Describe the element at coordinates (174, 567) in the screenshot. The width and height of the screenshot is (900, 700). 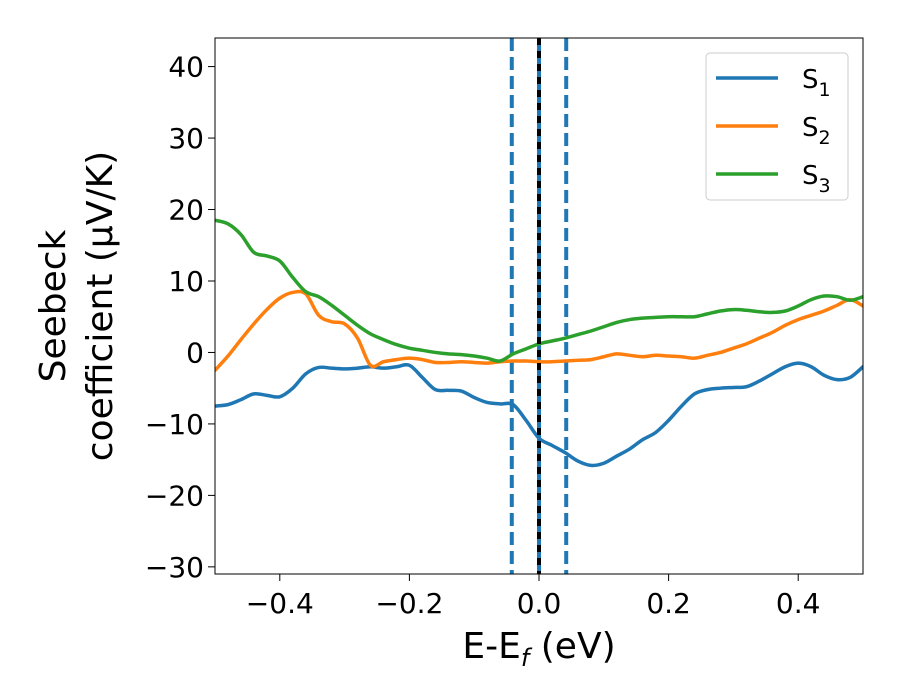
I see `y-tick-label: −30` at that location.